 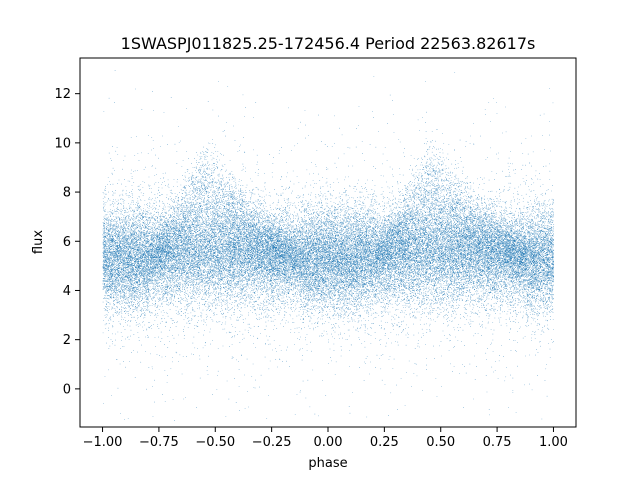 What do you see at coordinates (67, 193) in the screenshot?
I see `y-tick-label: 8` at bounding box center [67, 193].